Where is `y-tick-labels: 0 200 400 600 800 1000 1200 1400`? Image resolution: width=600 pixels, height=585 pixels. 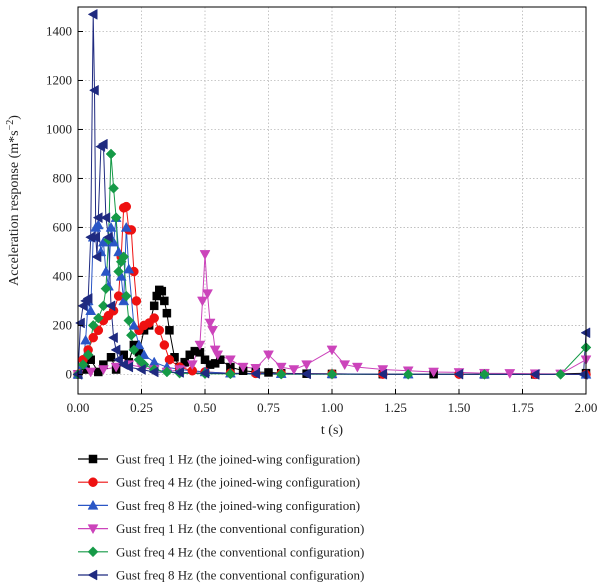 y-tick-labels: 0 200 400 600 800 1000 1200 1400 is located at coordinates (59, 202).